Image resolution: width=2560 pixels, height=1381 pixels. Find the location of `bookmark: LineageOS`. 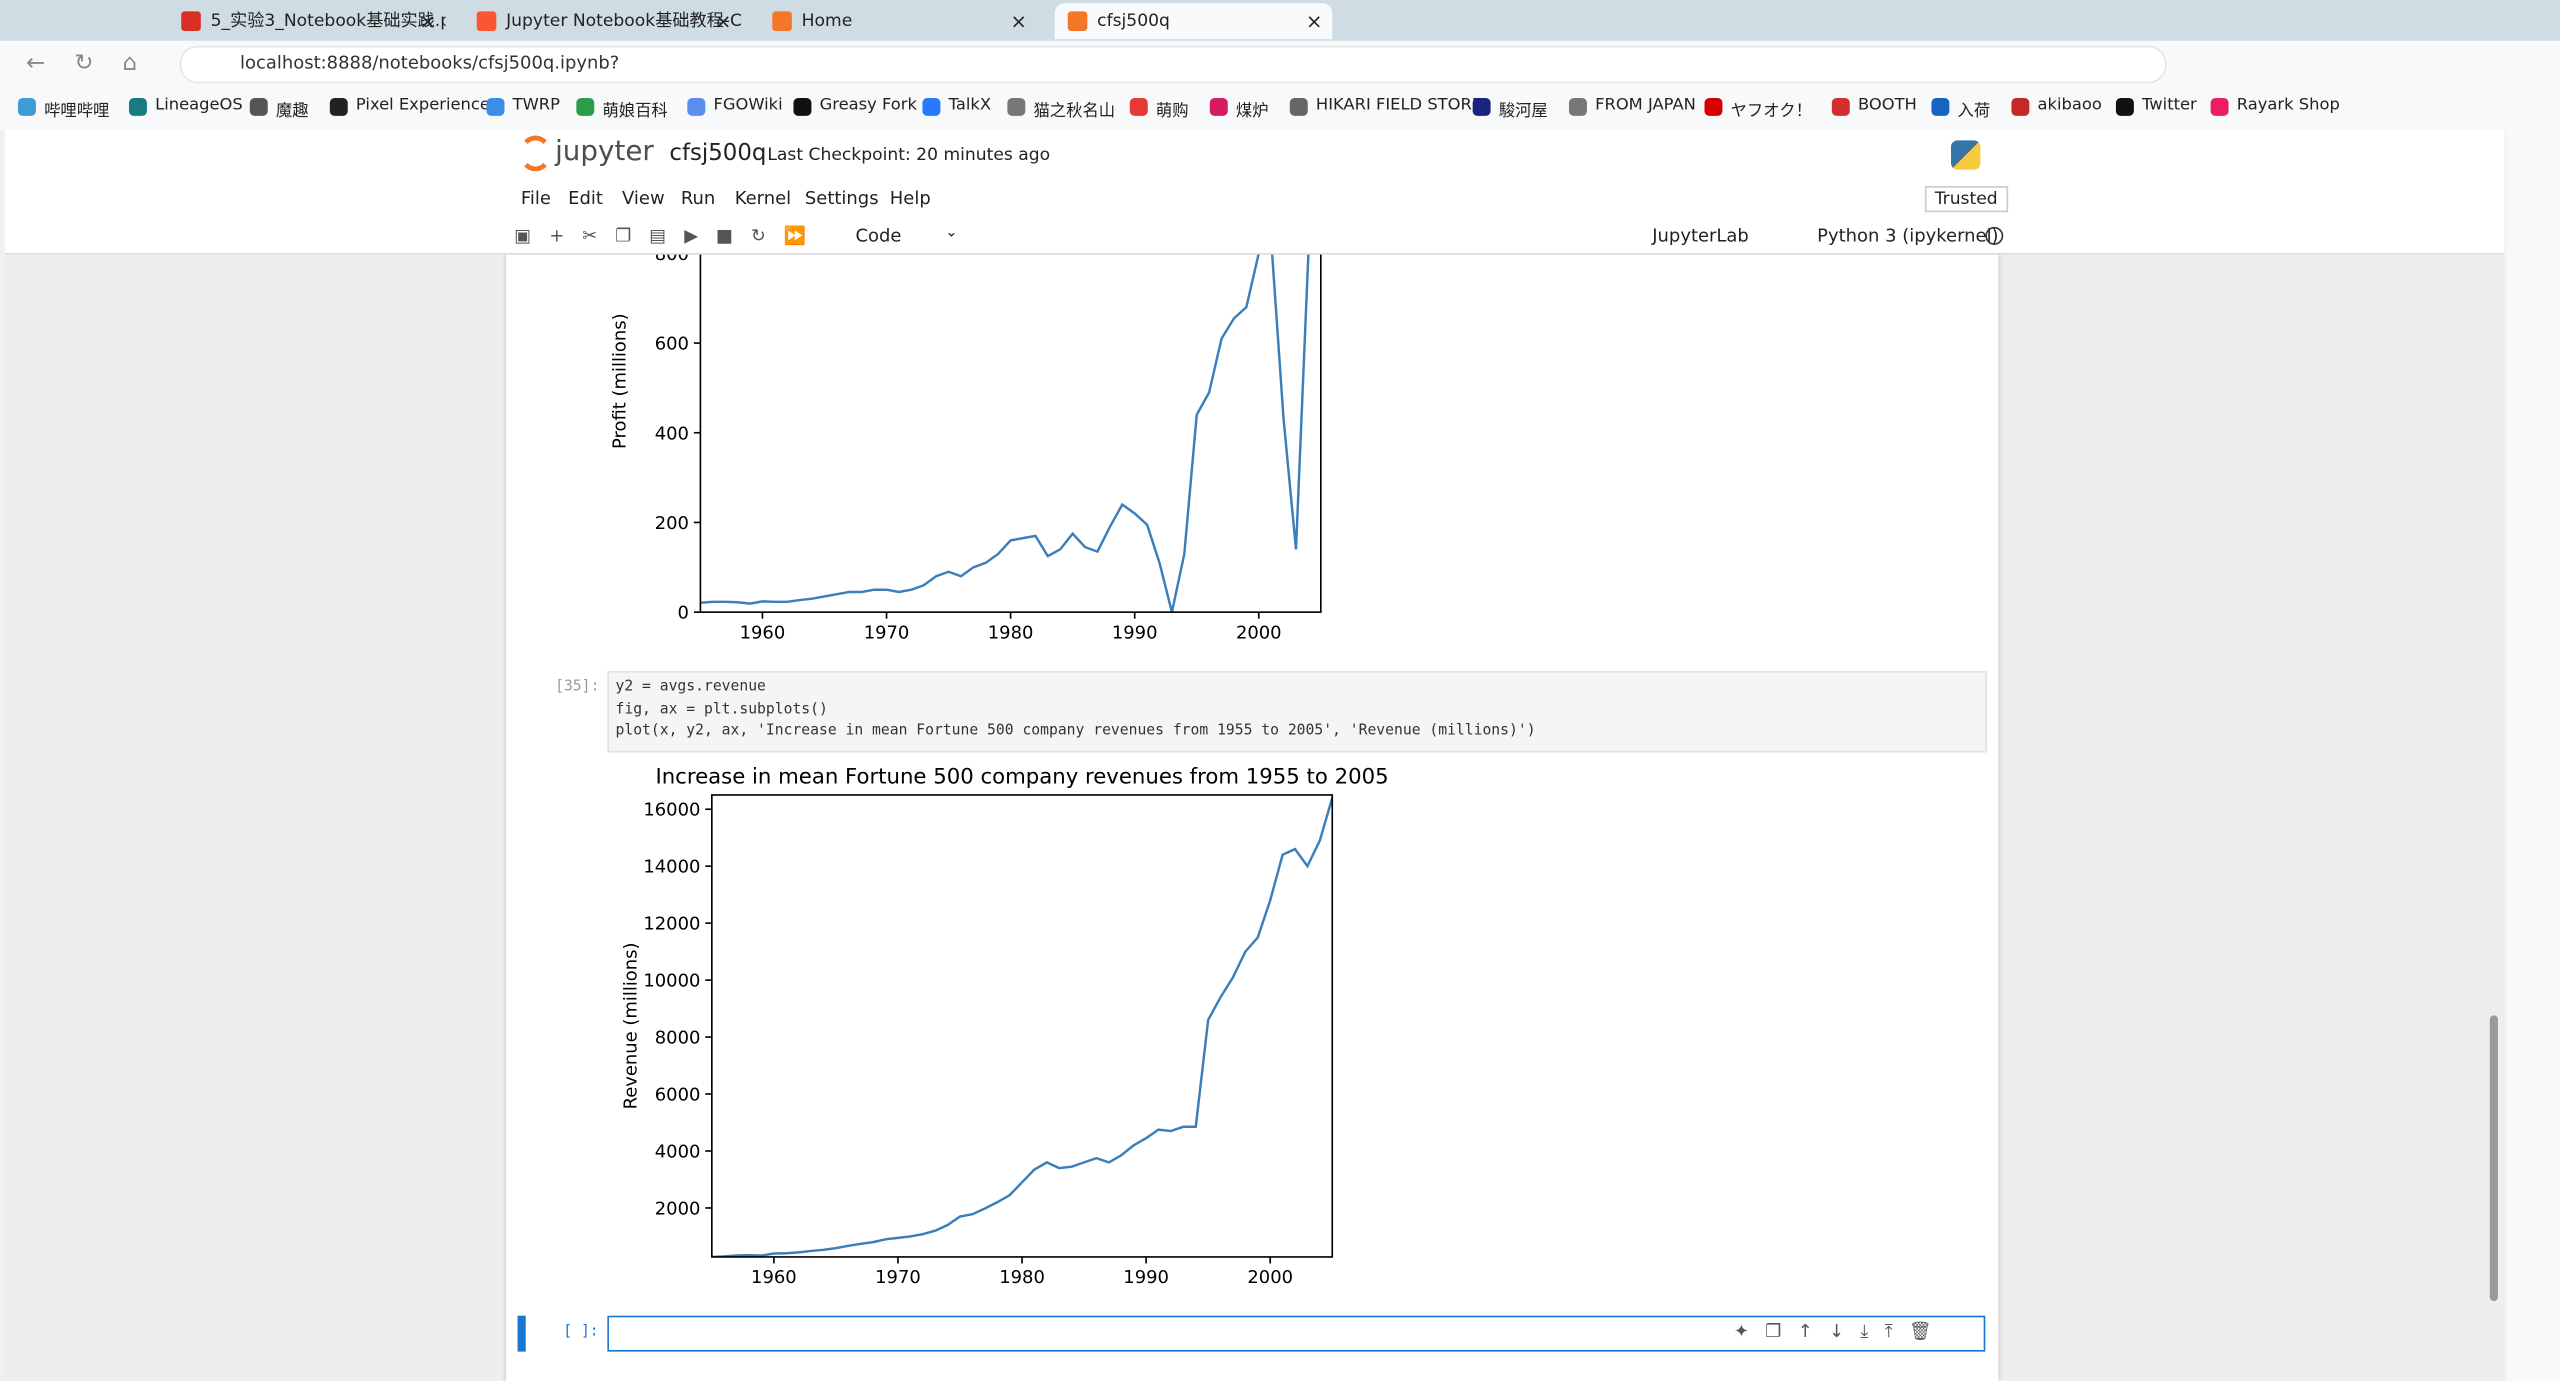

bookmark: LineageOS is located at coordinates (185, 106).